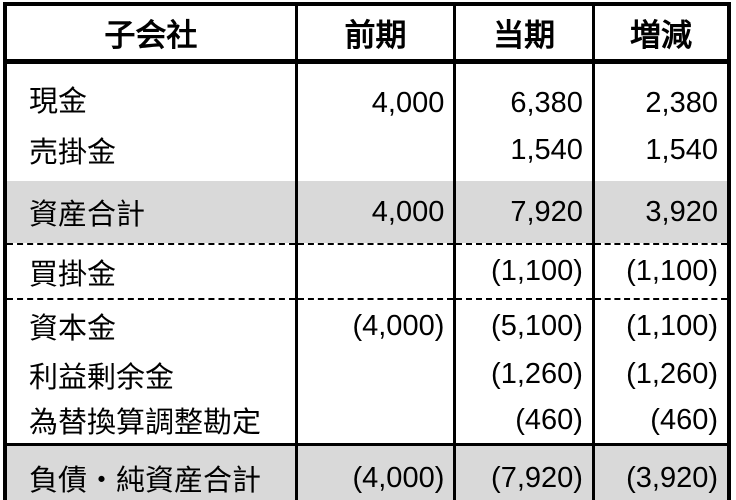 The height and width of the screenshot is (500, 736). I want to click on table-row-accounts-receivable: 売掛金 1,540 1,540, so click(367, 154).